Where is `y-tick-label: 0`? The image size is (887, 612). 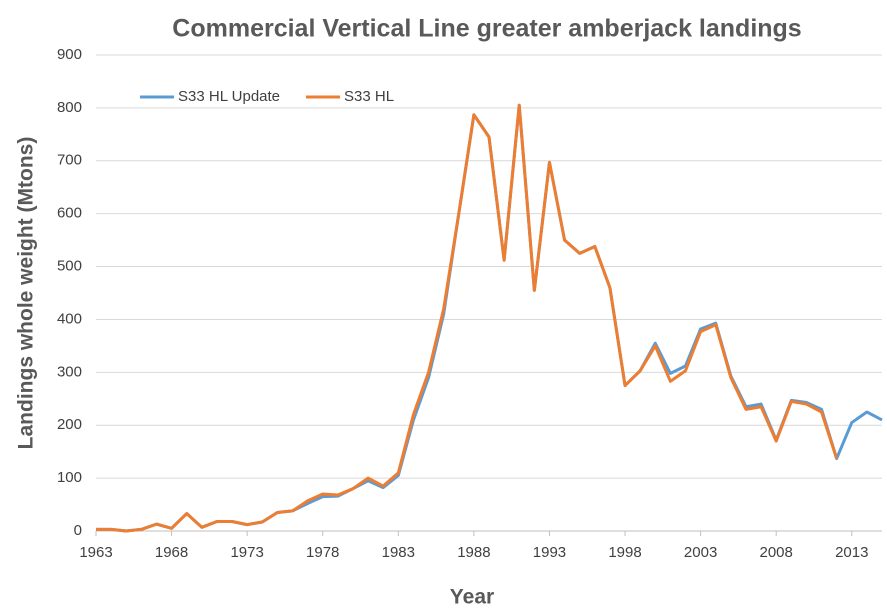 y-tick-label: 0 is located at coordinates (78, 530).